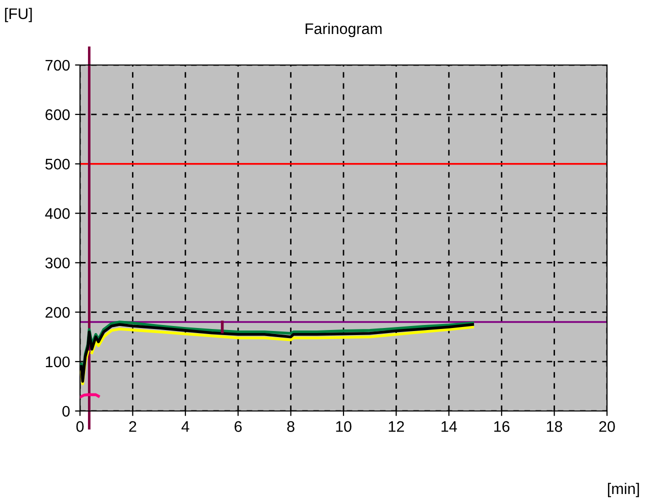 The width and height of the screenshot is (645, 501). Describe the element at coordinates (57, 164) in the screenshot. I see `y-tick-label: 500` at that location.